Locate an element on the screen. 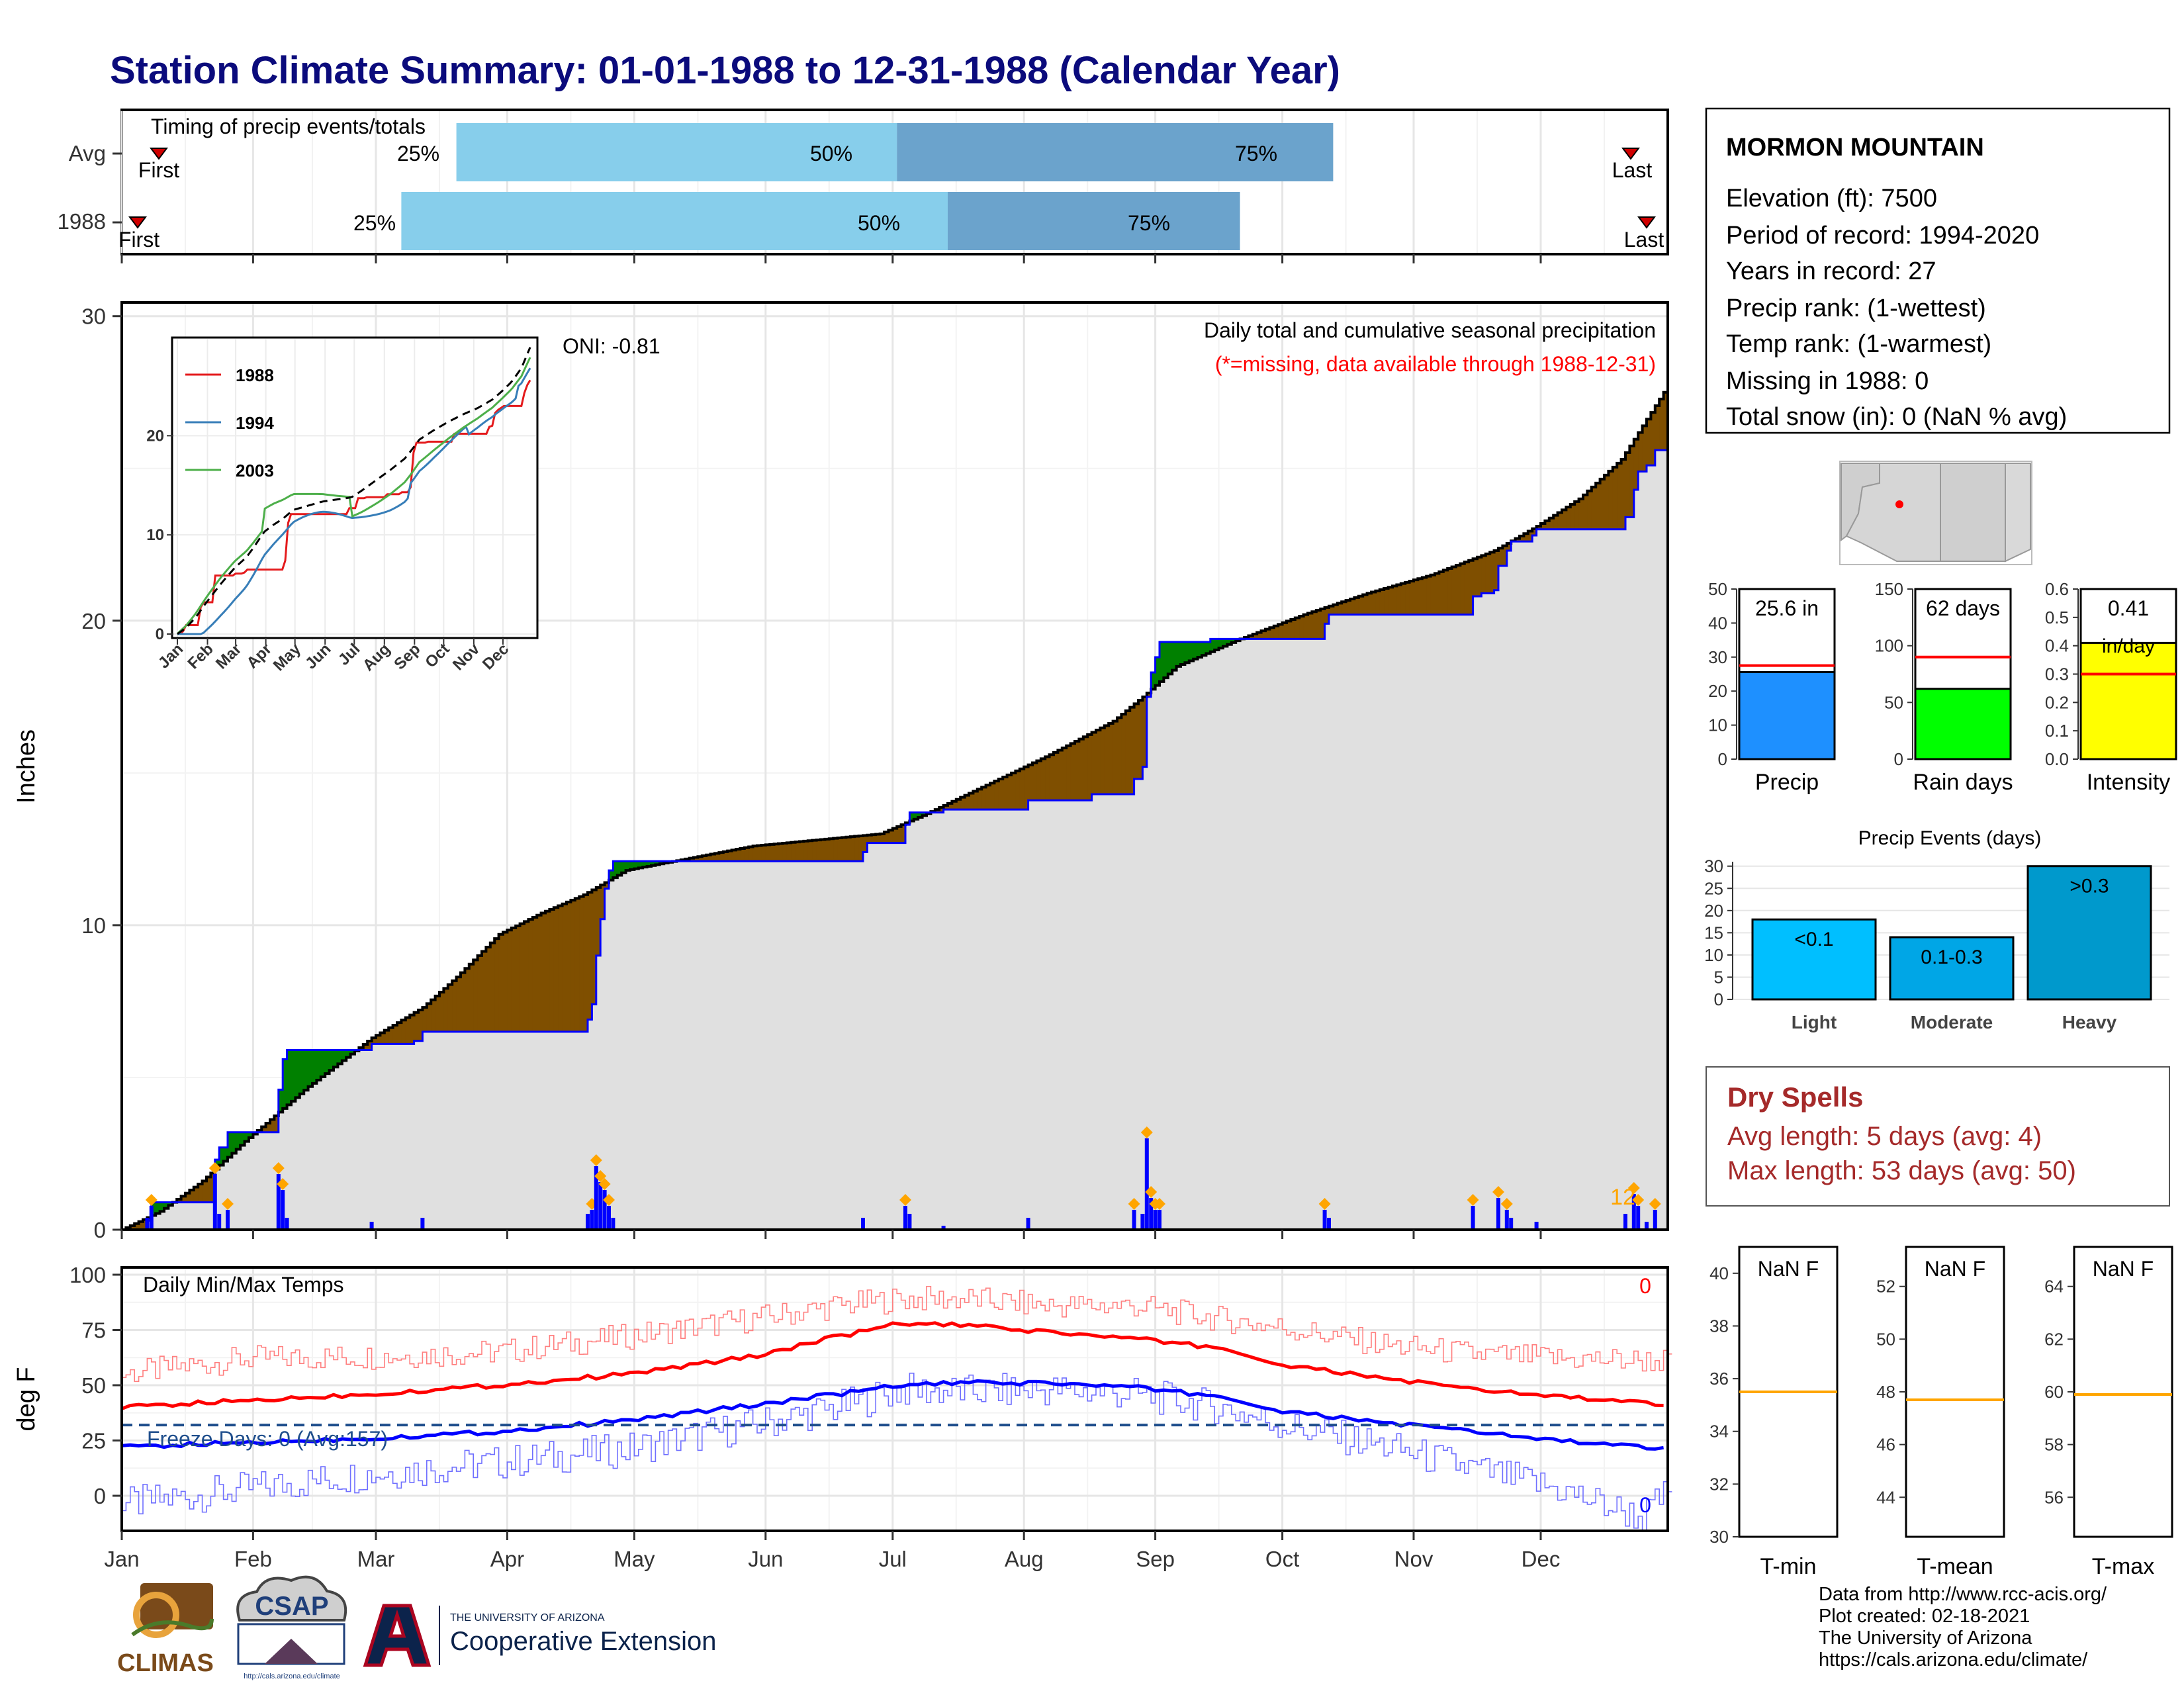  locator-map-east-state is located at coordinates (2018, 513).